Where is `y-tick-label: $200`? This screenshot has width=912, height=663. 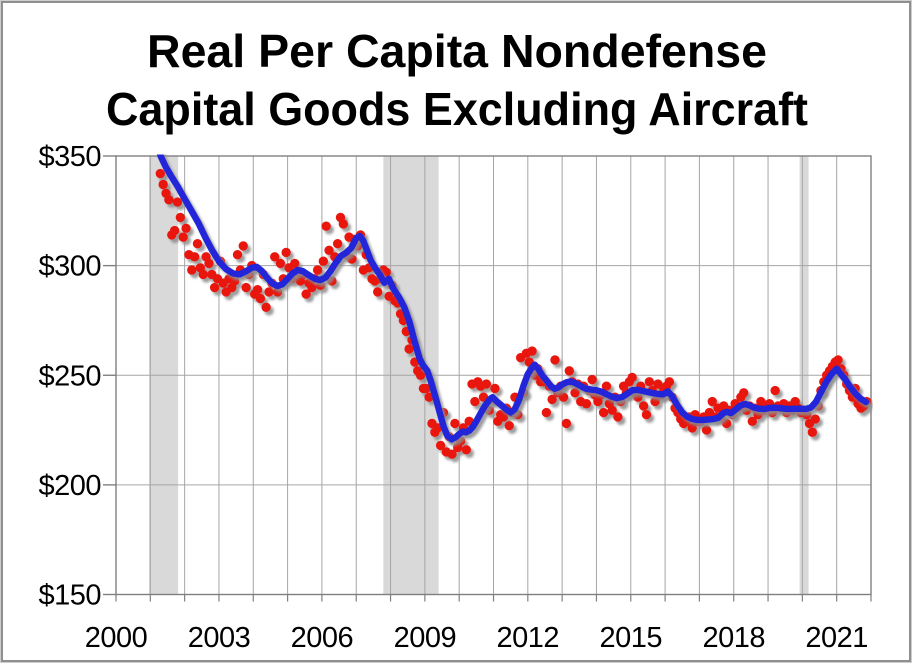 y-tick-label: $200 is located at coordinates (69, 486).